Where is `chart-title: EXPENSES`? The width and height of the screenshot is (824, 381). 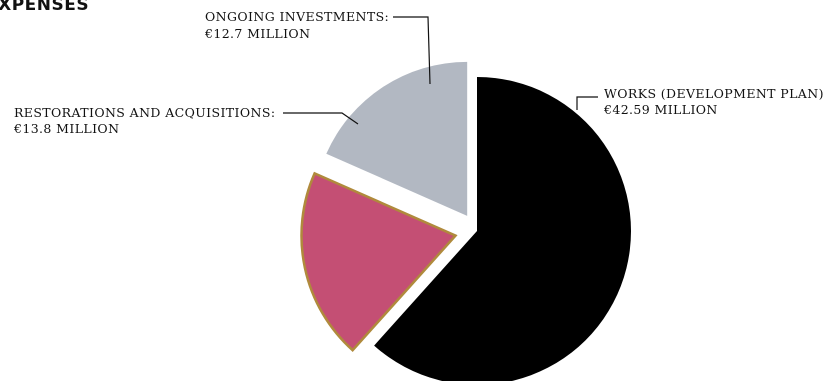
chart-title: EXPENSES is located at coordinates (45, 7).